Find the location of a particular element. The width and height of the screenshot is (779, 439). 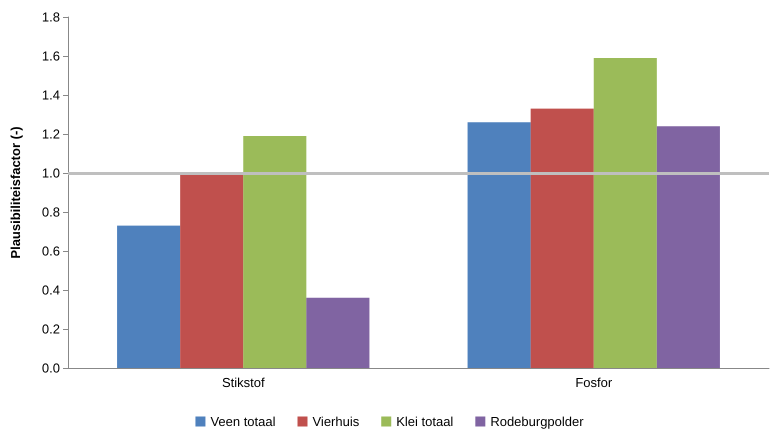

y-tick-label: 1.8 is located at coordinates (51, 17).